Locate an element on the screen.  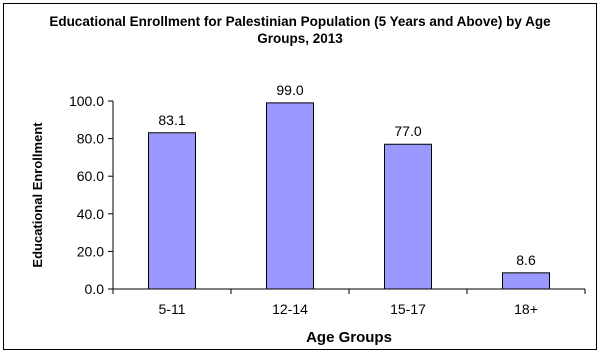
x-tick-label-18+: 18+ is located at coordinates (526, 309).